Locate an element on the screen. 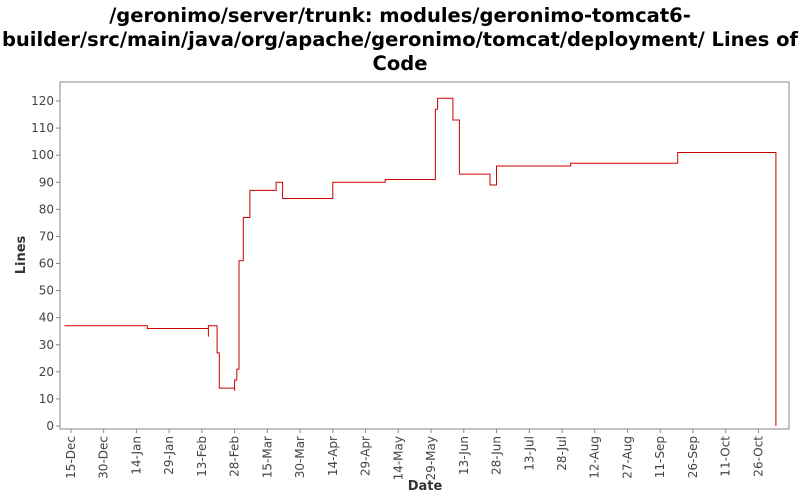 This screenshot has width=800, height=500. x-tick-label: 14-Apr is located at coordinates (333, 456).